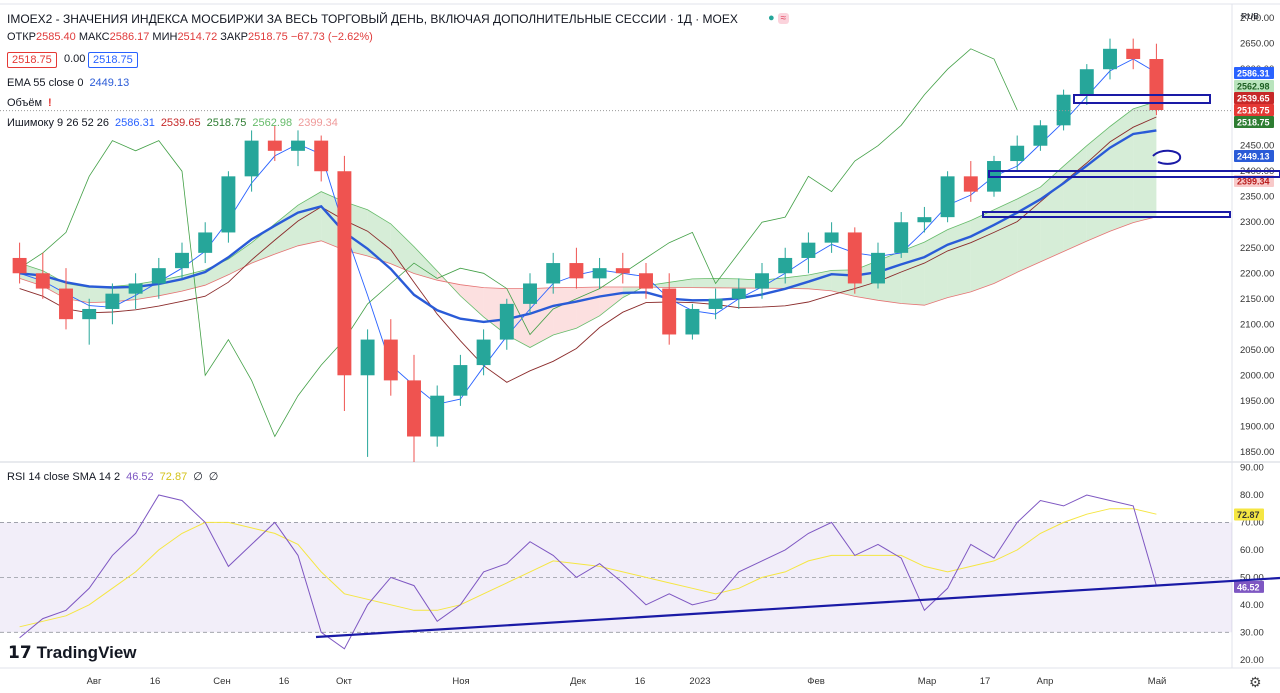 This screenshot has width=1280, height=693. I want to click on rsi-tag-bg, so click(1249, 586).